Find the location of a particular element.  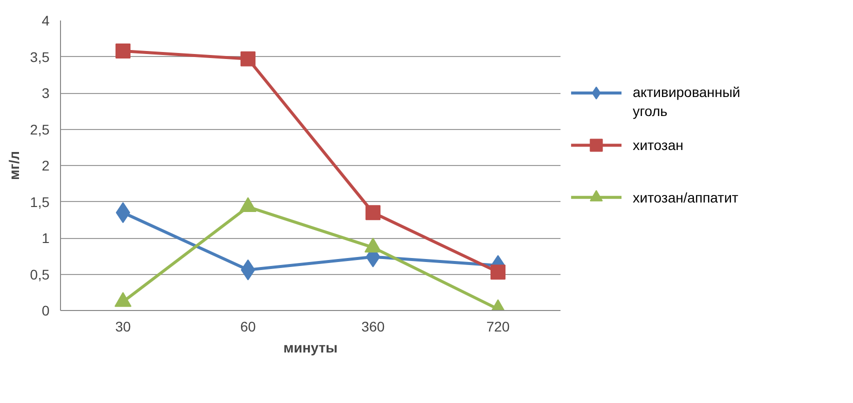

legend-label: хитозан/аппатит is located at coordinates (685, 197).